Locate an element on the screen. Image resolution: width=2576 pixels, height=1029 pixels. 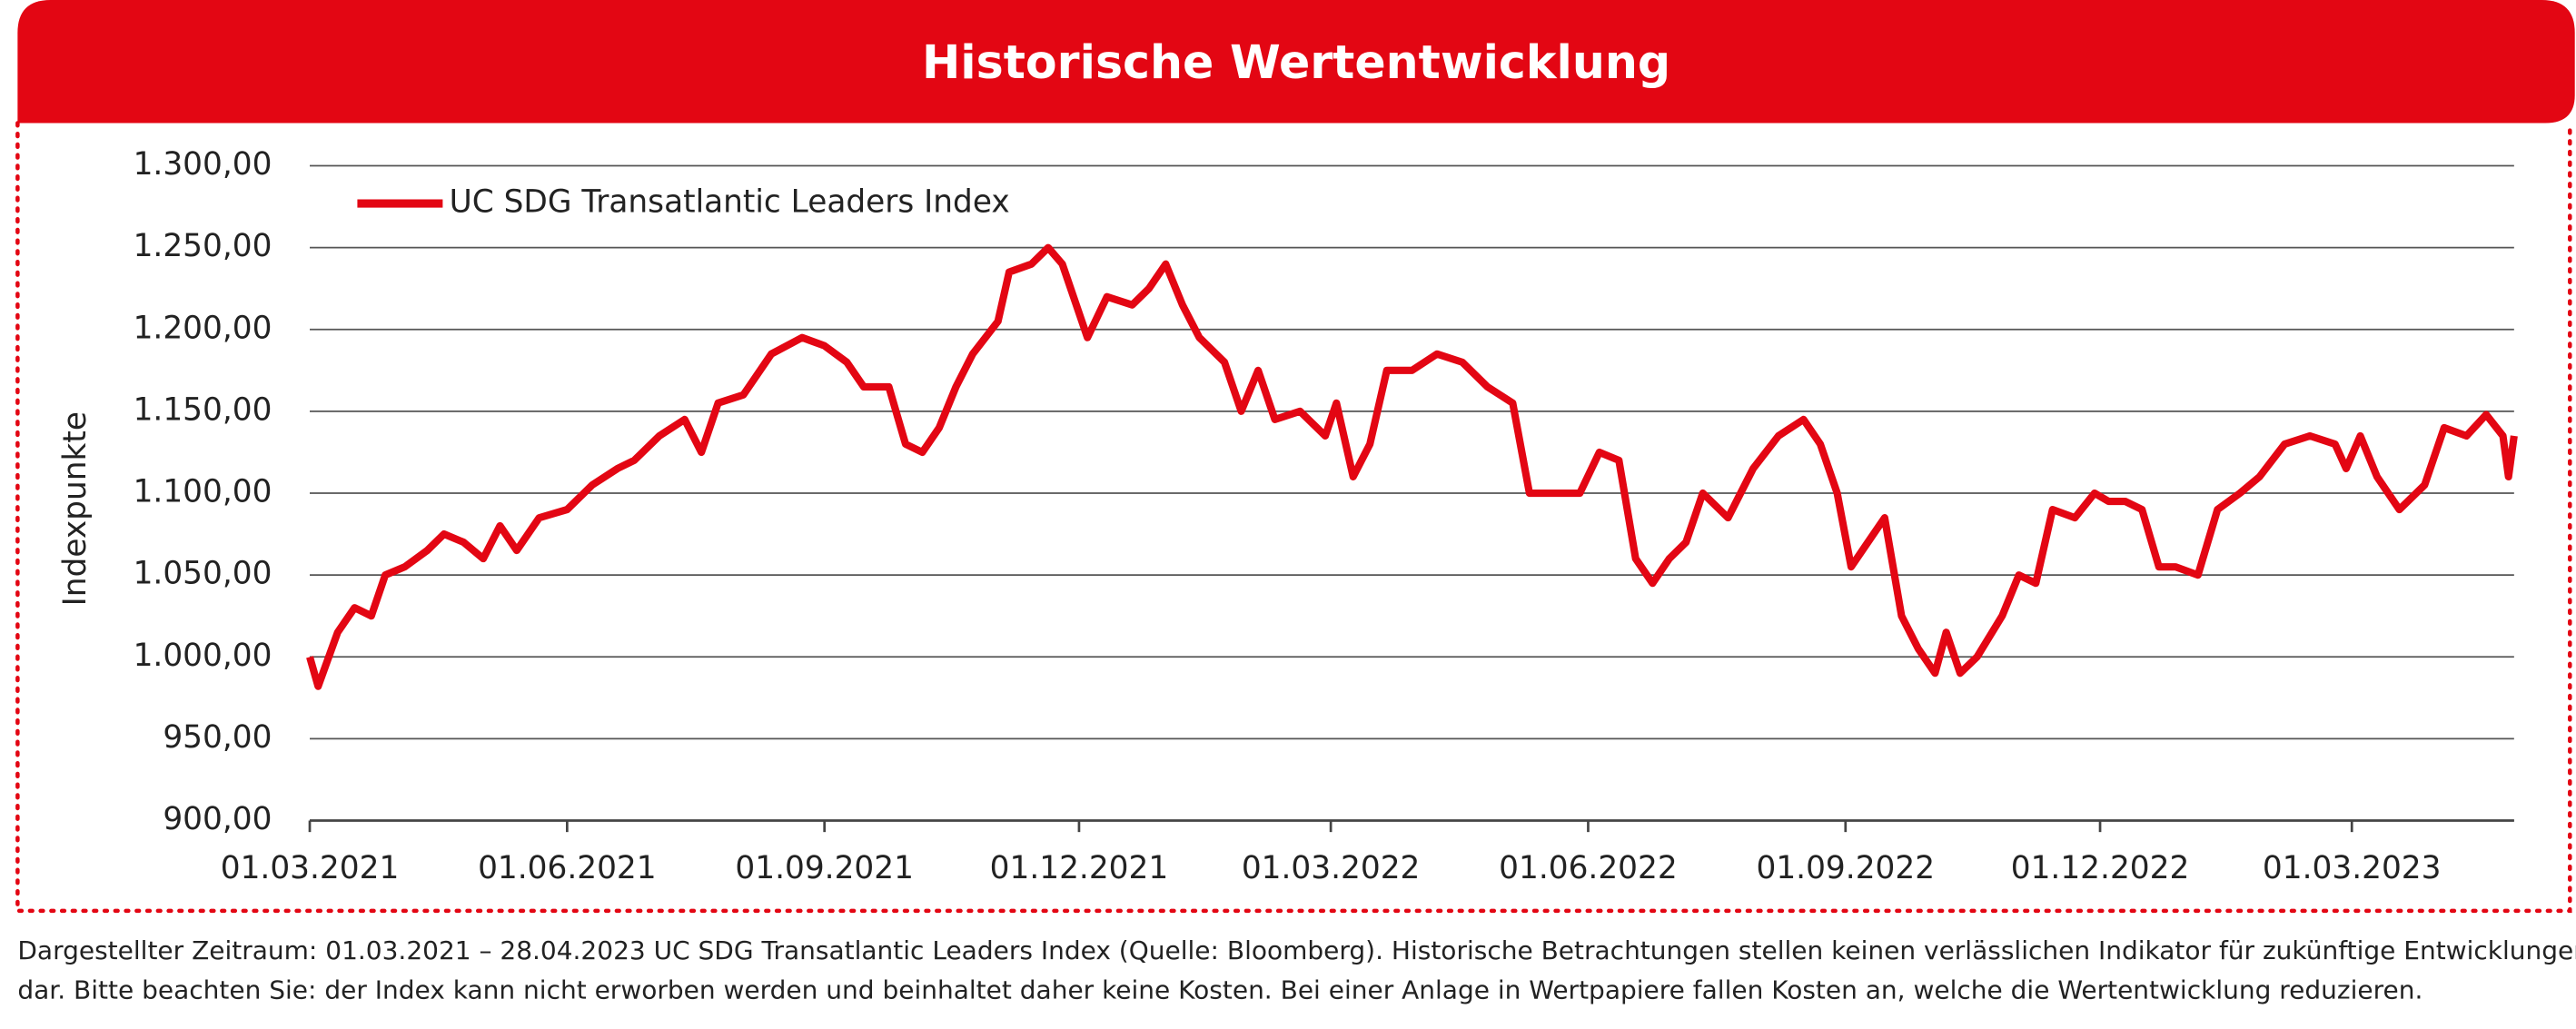
y-tick-label: 950,00 is located at coordinates (217, 737).